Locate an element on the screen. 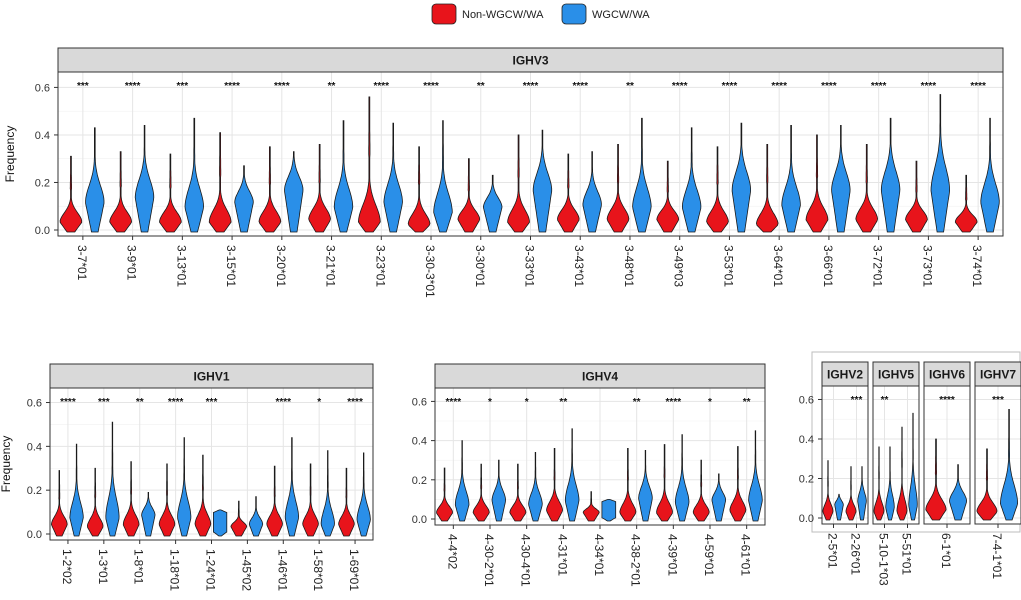 The image size is (1021, 600). category-label: 1-3*01 is located at coordinates (103, 567).